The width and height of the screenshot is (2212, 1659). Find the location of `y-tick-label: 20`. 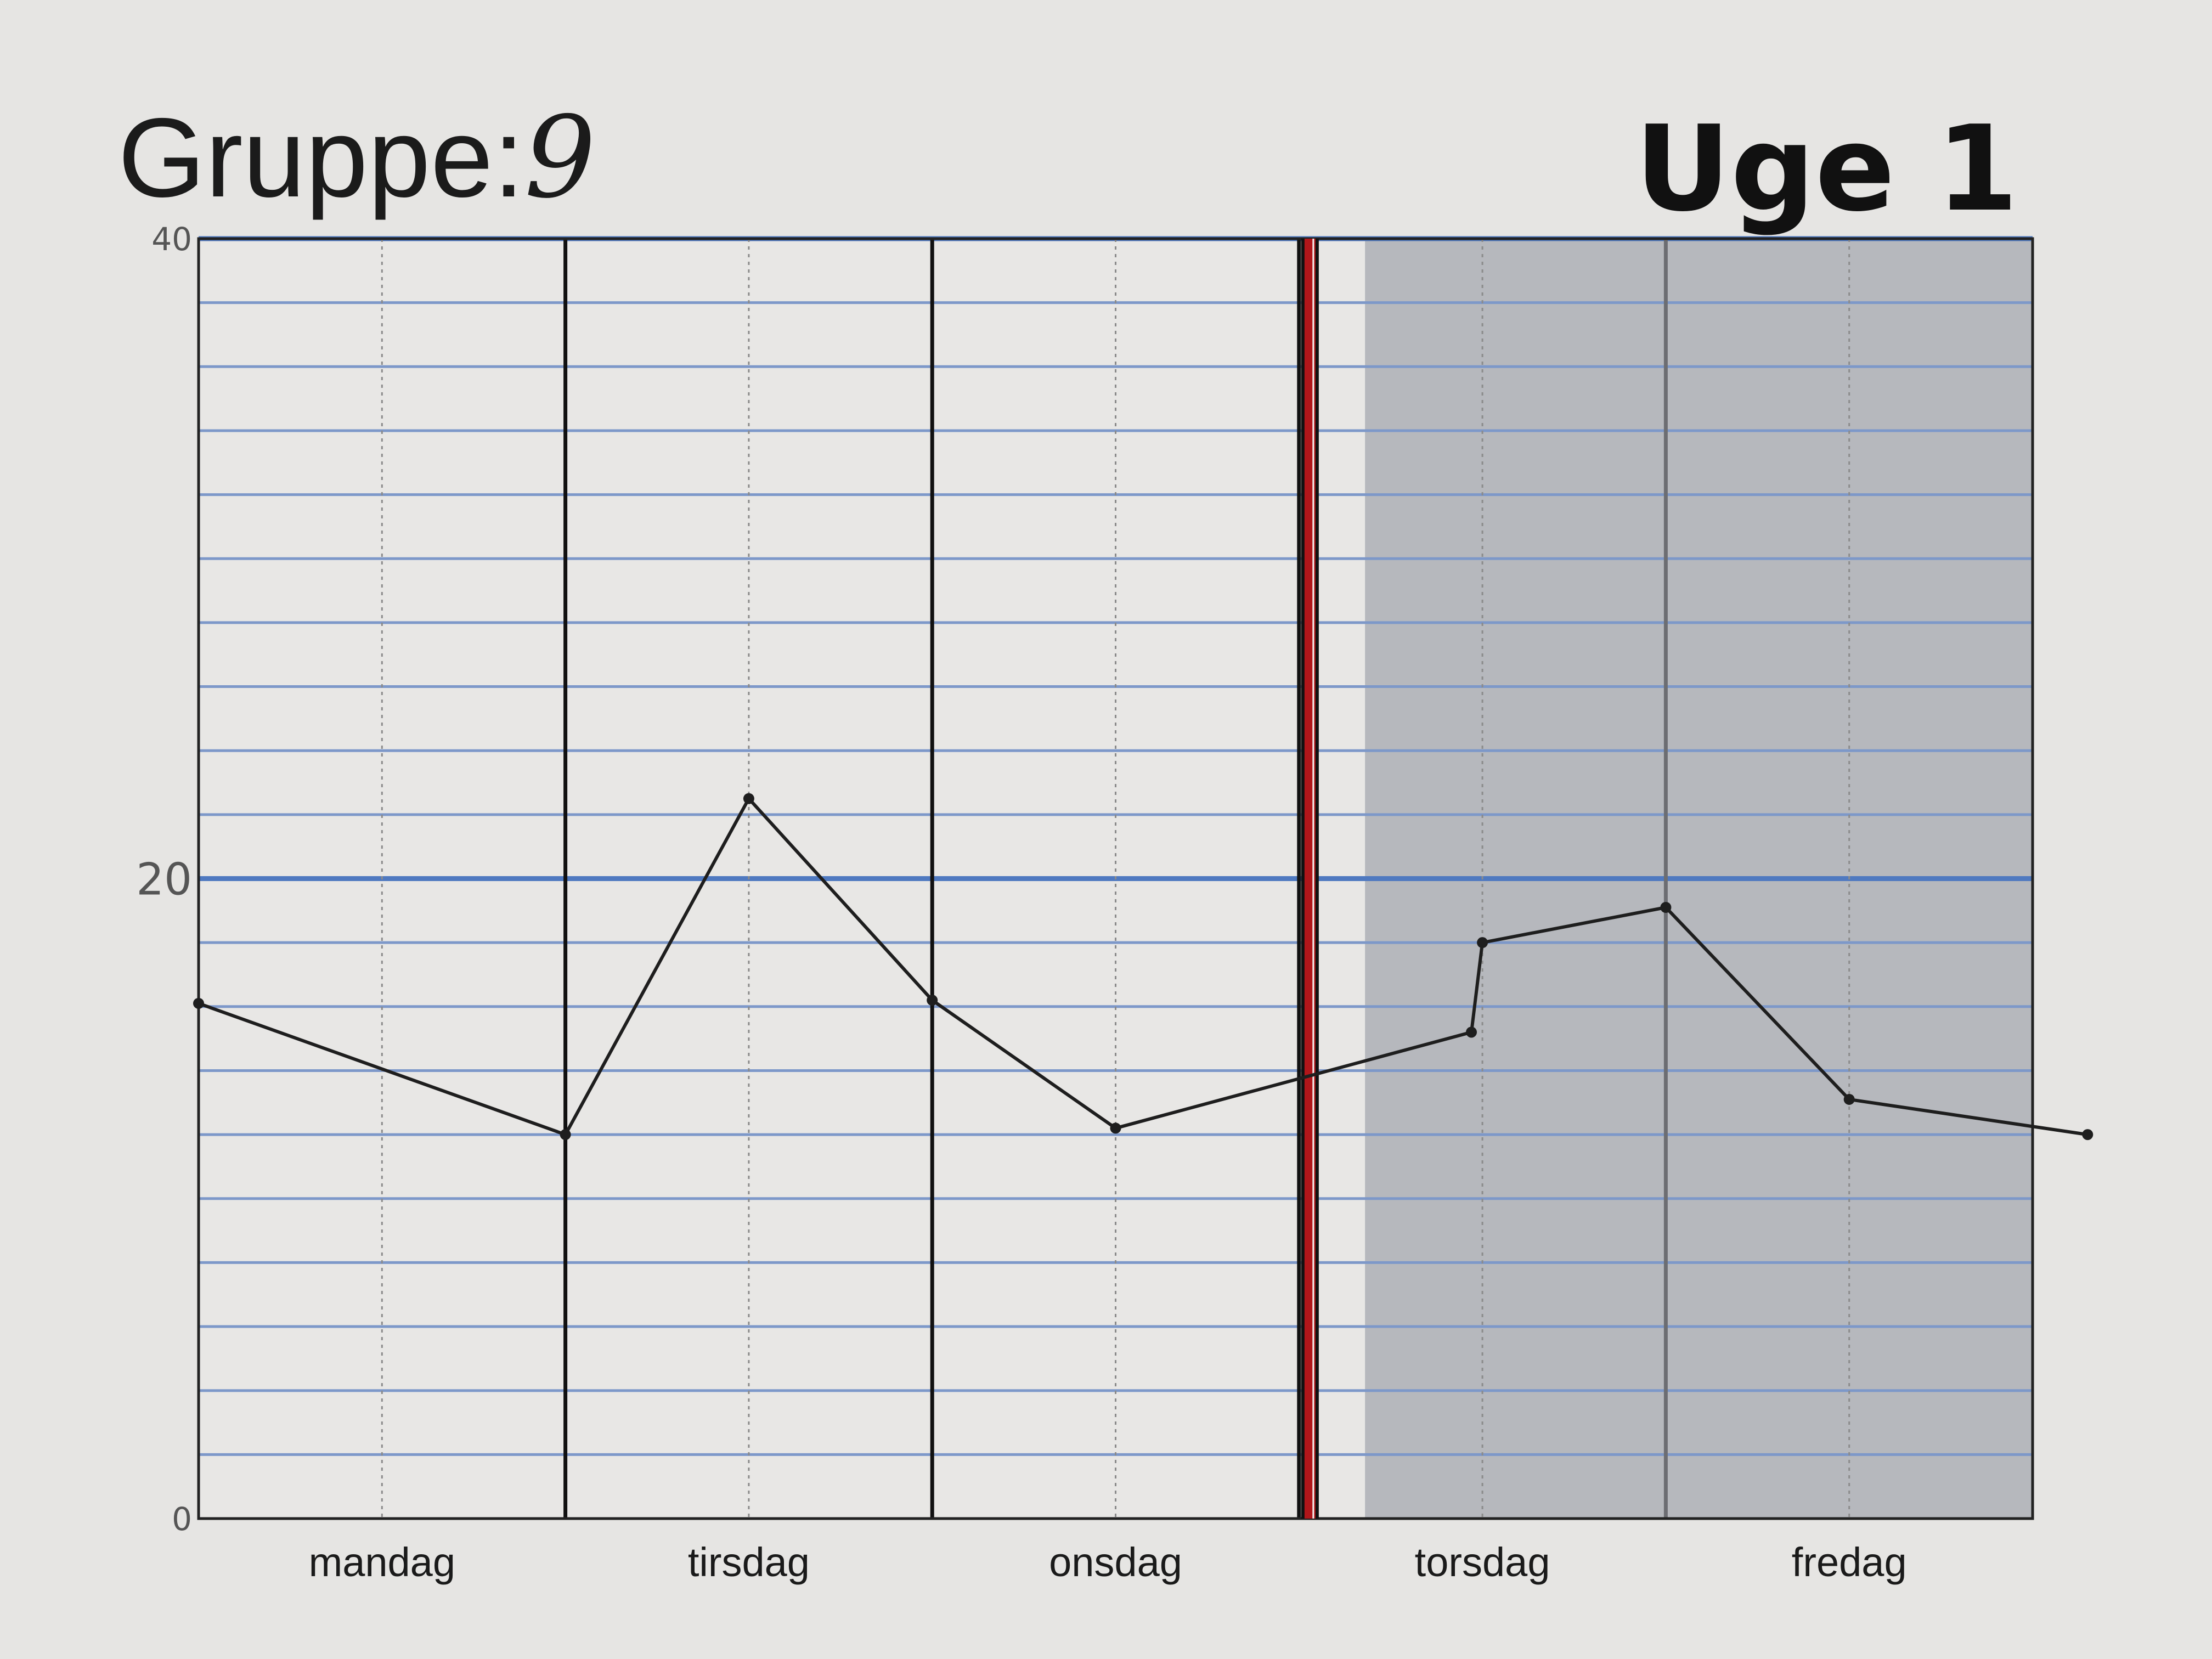

y-tick-label: 20 is located at coordinates (164, 880).